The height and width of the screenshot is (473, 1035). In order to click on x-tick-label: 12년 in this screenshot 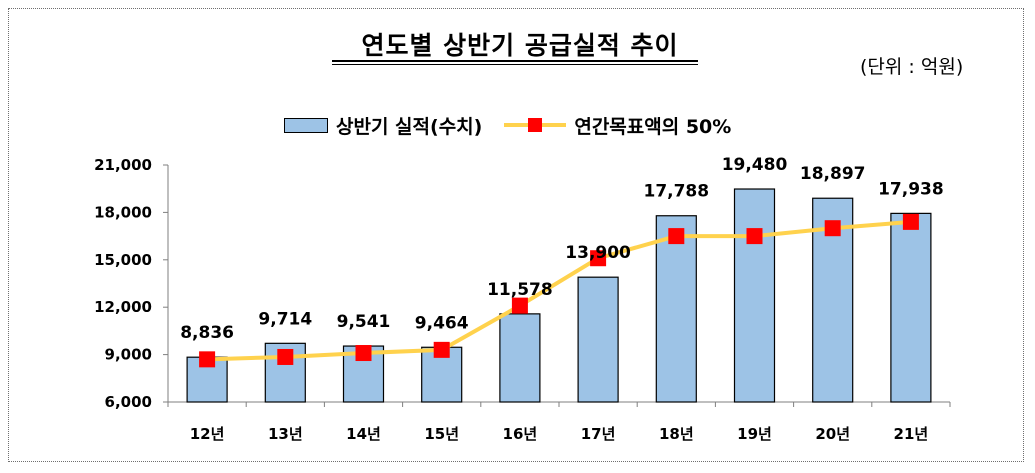, I will do `click(207, 434)`.